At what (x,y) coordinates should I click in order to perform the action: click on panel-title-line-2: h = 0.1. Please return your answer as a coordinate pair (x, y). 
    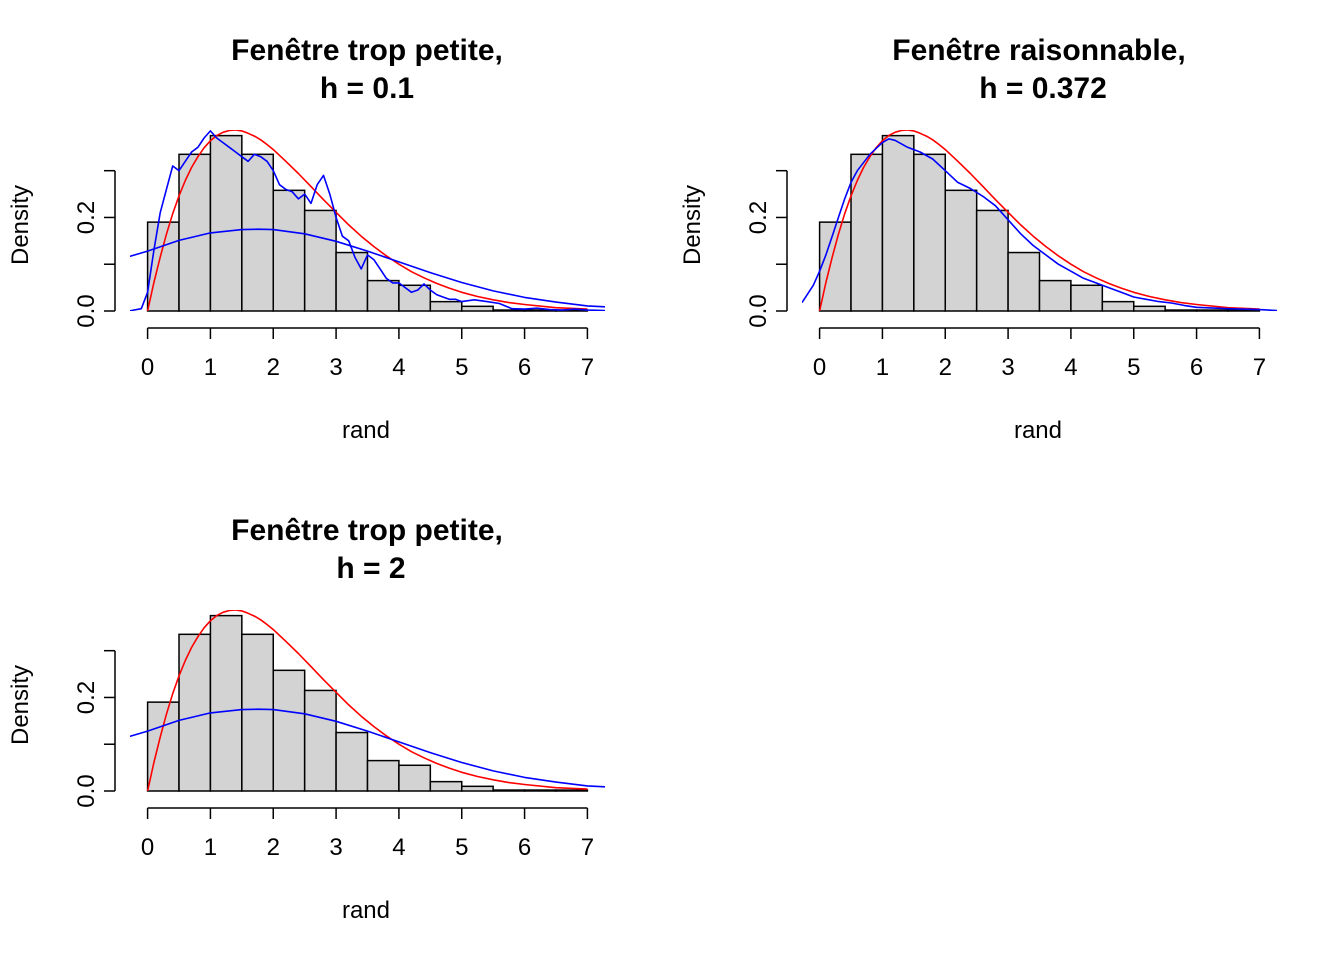
    Looking at the image, I should click on (367, 88).